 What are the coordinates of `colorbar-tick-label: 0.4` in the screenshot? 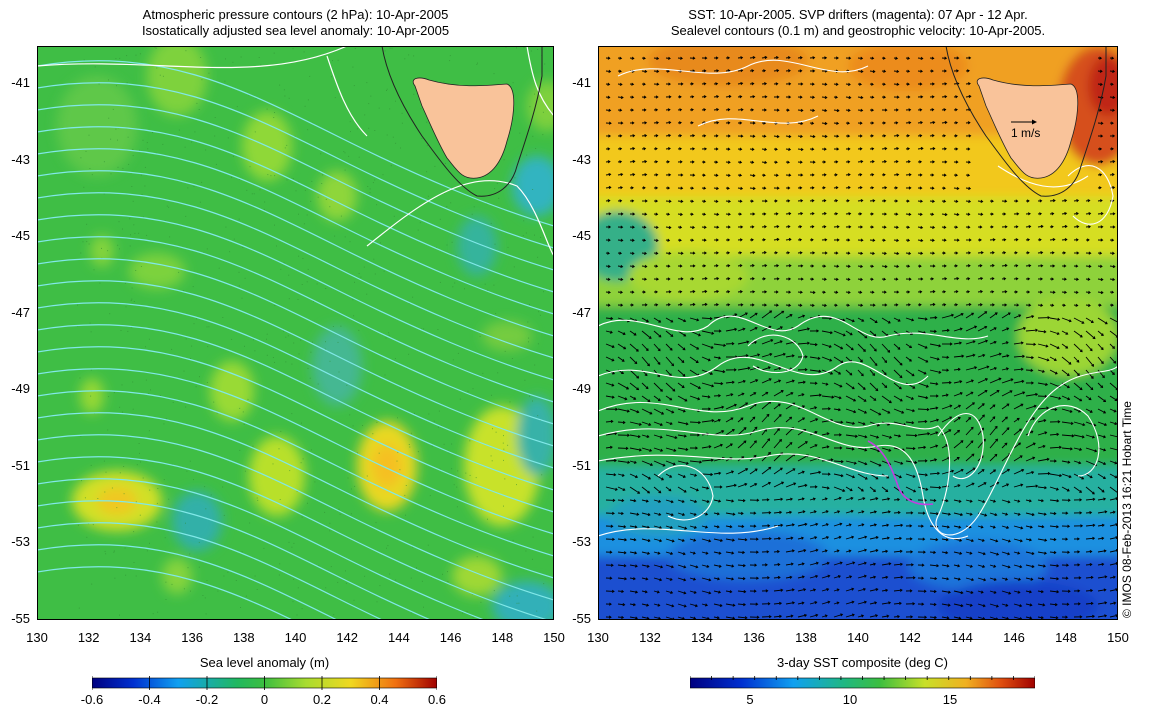 It's located at (379, 699).